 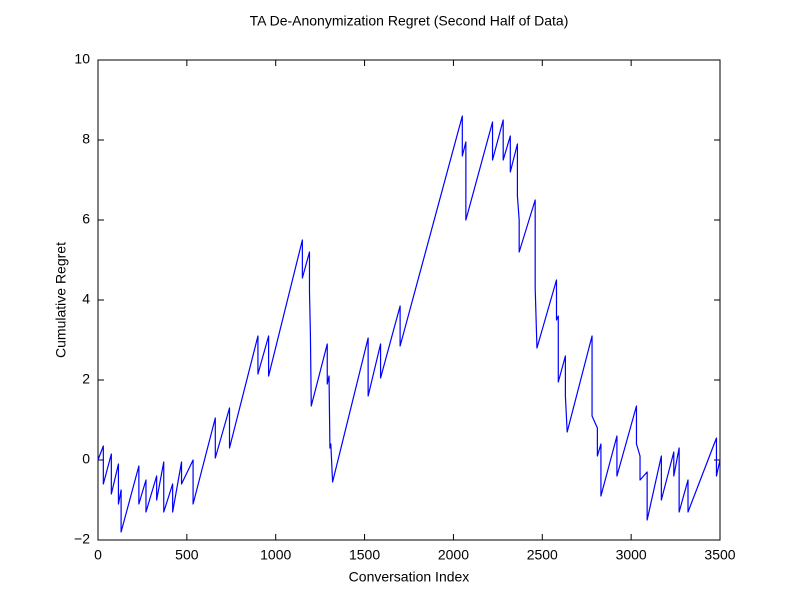 I want to click on x-tick-label: 3000, so click(x=631, y=555).